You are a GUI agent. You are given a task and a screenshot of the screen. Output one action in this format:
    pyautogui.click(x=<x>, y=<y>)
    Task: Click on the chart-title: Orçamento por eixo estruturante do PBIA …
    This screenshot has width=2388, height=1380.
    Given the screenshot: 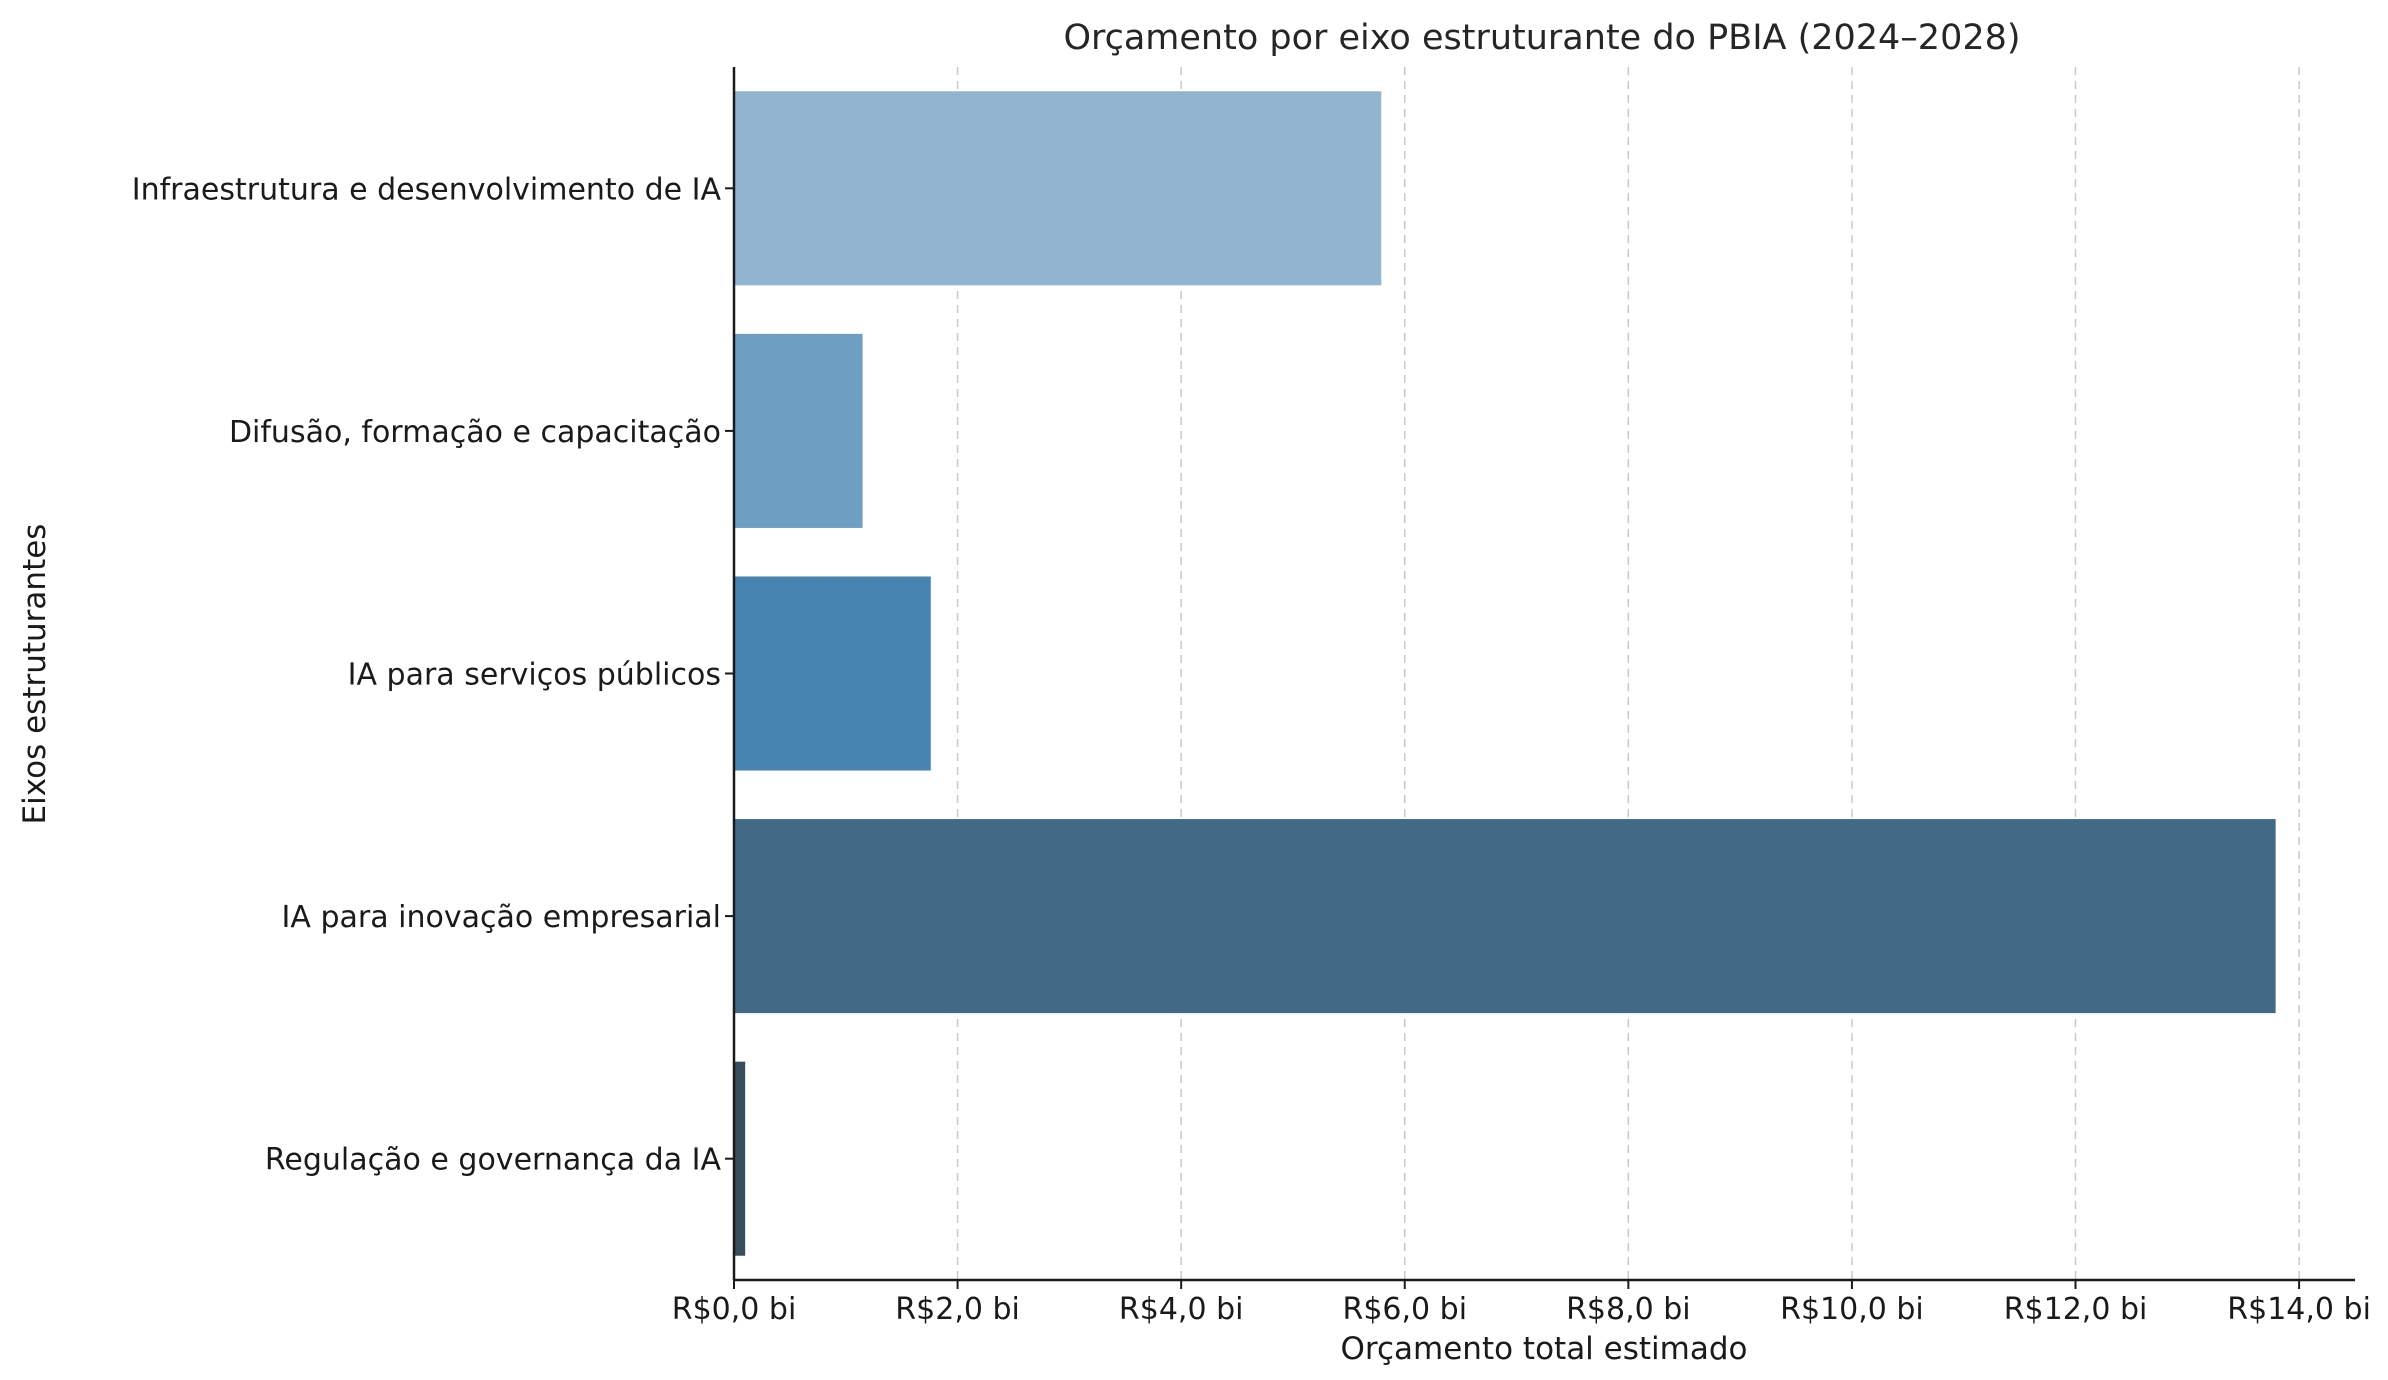 What is the action you would take?
    pyautogui.click(x=1541, y=38)
    